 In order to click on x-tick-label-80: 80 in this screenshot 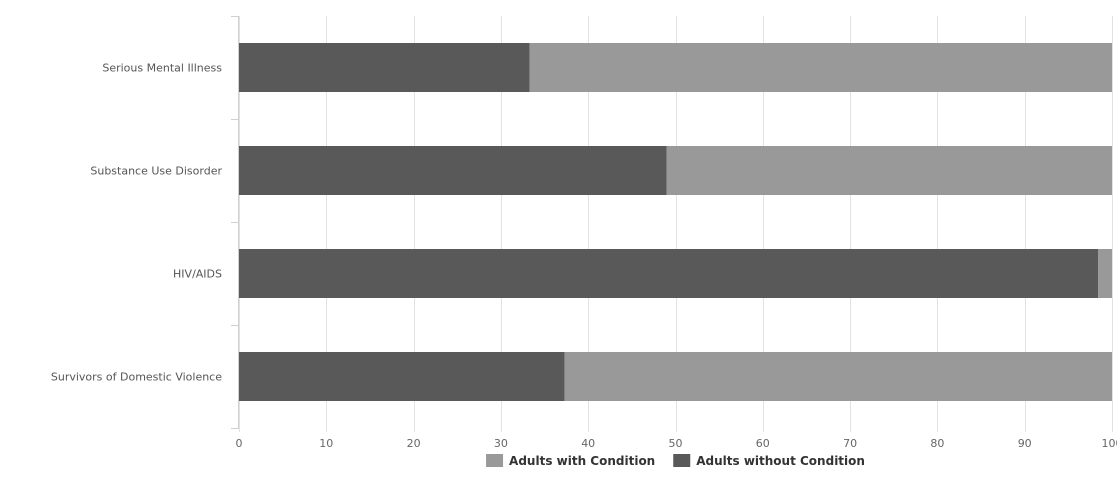, I will do `click(937, 443)`.